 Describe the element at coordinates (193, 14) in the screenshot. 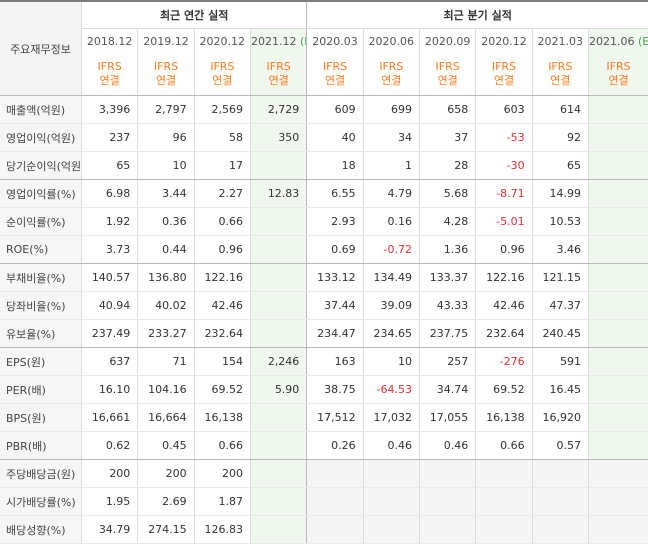

I see `annual-results-title: 최근 연간 실적` at that location.